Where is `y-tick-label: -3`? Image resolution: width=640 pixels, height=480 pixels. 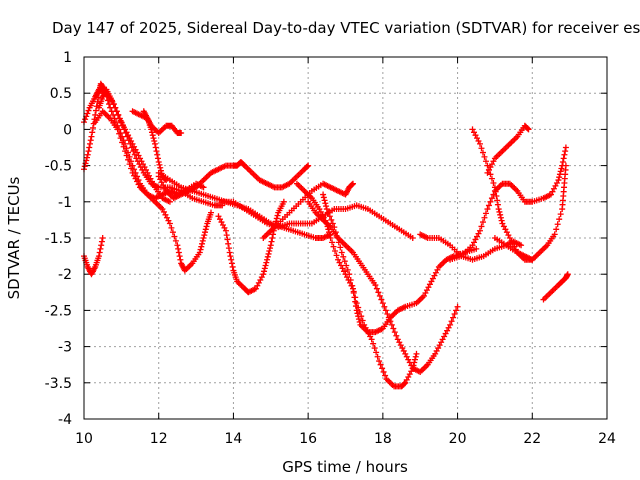
y-tick-label: -3 is located at coordinates (65, 348).